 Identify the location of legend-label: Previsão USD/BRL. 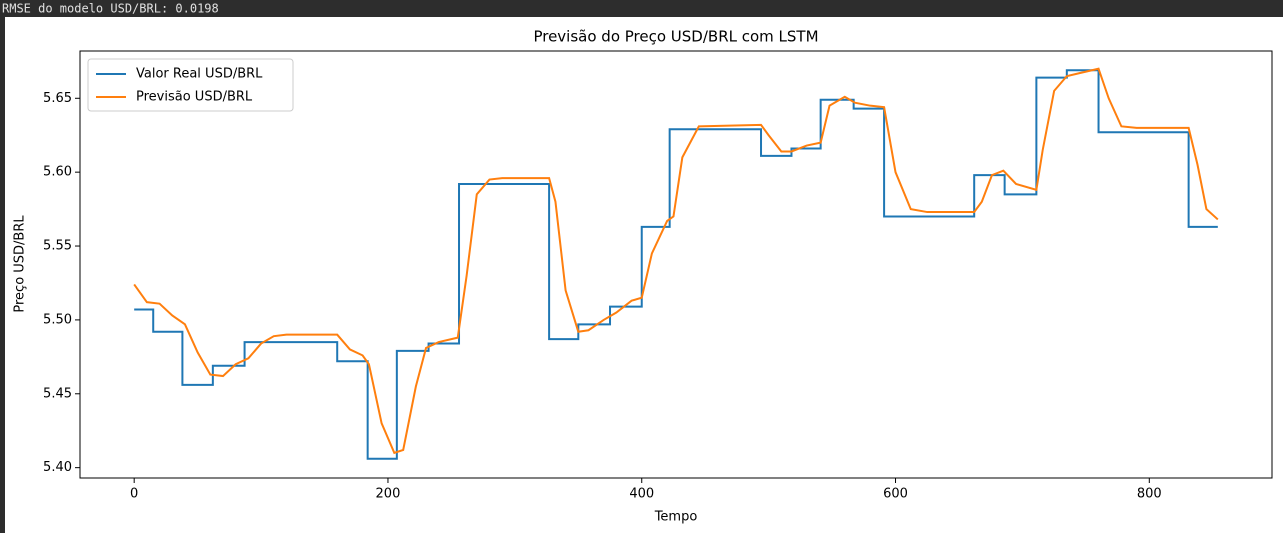
(194, 97).